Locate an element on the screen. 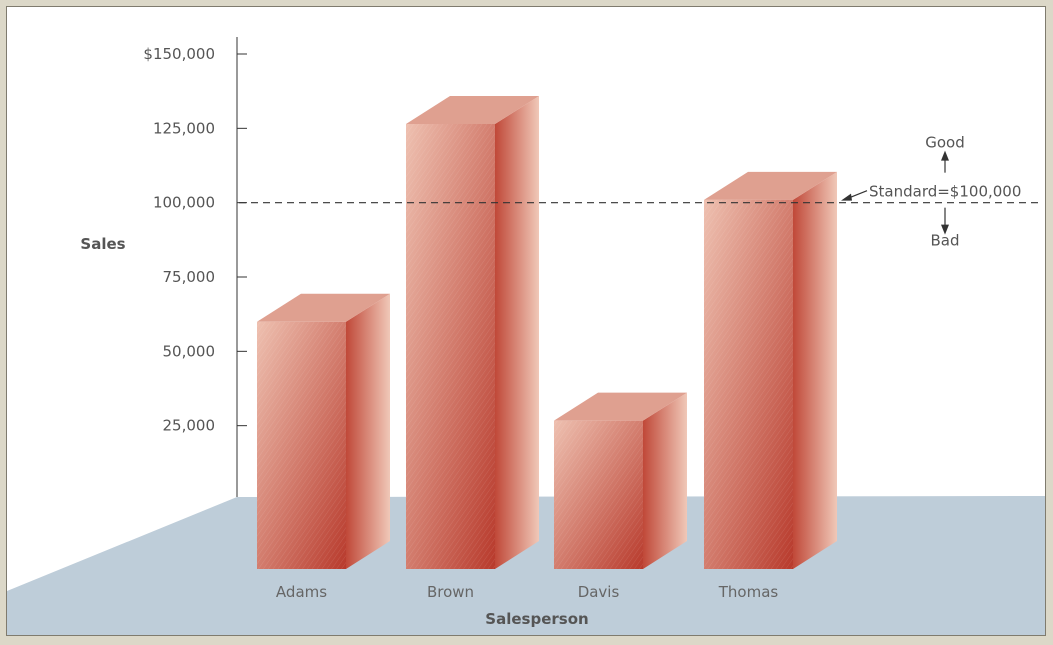  y-axis-ticks: 25,000 50,000 75,000 100,000 125,000 $150,000 is located at coordinates (195, 240).